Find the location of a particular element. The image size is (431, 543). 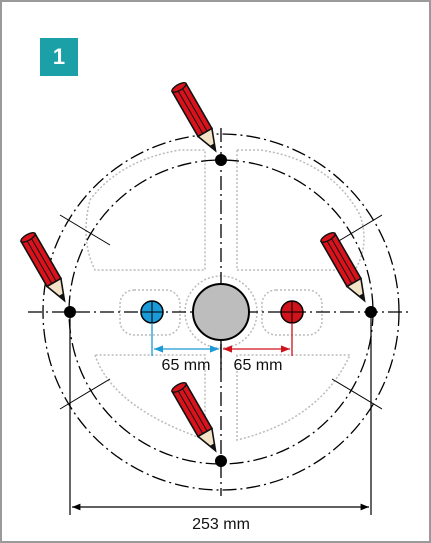

badge: 1 is located at coordinates (59, 56).